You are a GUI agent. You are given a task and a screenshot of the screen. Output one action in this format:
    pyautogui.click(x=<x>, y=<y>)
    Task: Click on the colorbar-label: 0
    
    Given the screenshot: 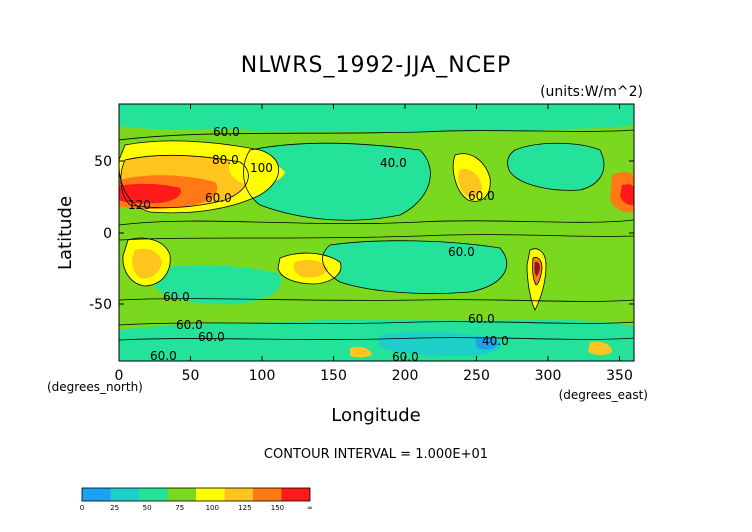 What is the action you would take?
    pyautogui.click(x=82, y=508)
    